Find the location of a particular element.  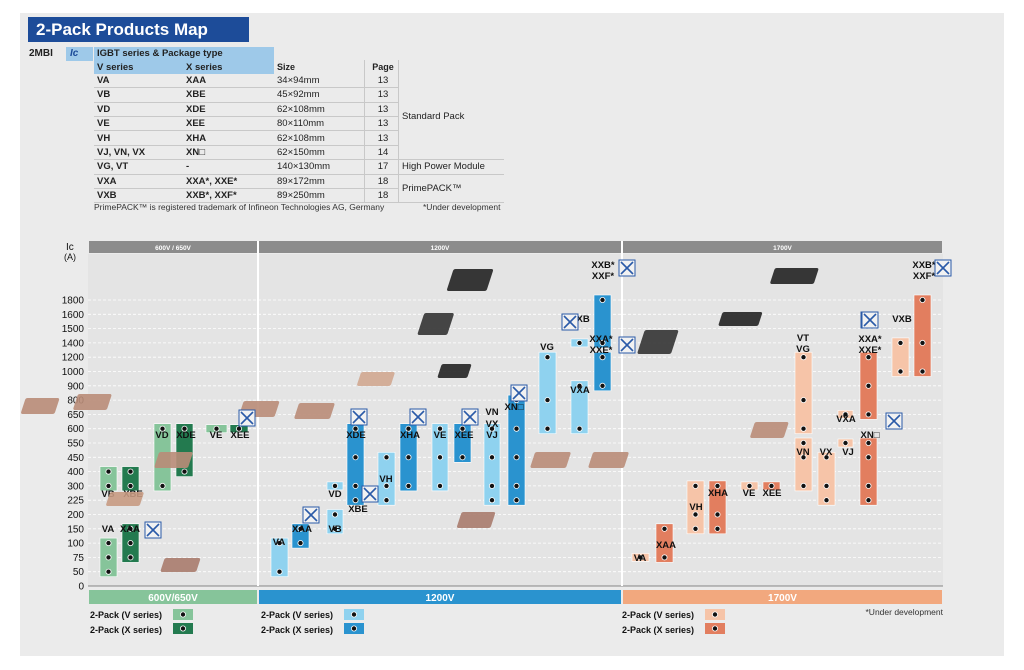

bar-label: VXA is located at coordinates (846, 419).